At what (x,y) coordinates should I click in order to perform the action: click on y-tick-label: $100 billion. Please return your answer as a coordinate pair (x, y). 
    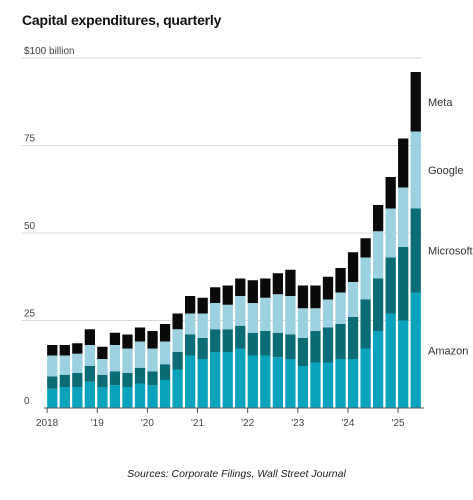
    Looking at the image, I should click on (49, 51).